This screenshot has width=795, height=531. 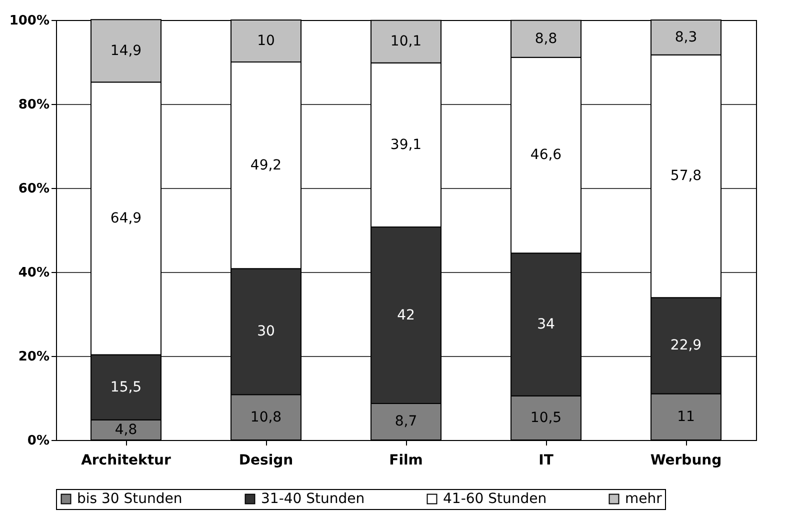 I want to click on x-tick-label: Design, so click(x=266, y=460).